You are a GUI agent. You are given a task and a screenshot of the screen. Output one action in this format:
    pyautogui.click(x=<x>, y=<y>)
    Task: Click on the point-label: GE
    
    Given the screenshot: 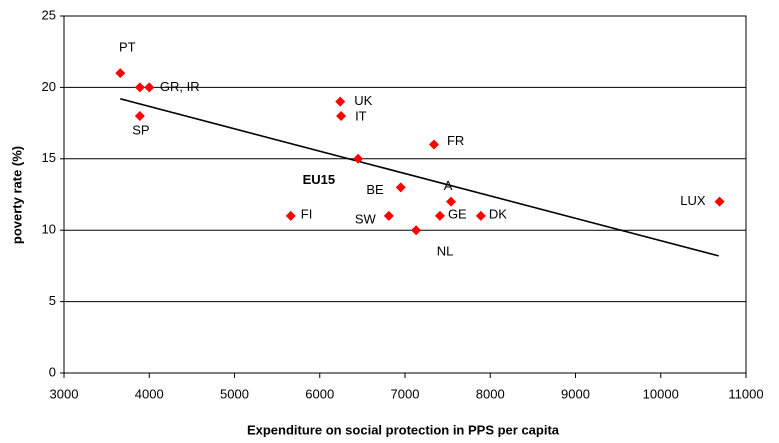 What is the action you would take?
    pyautogui.click(x=457, y=213)
    